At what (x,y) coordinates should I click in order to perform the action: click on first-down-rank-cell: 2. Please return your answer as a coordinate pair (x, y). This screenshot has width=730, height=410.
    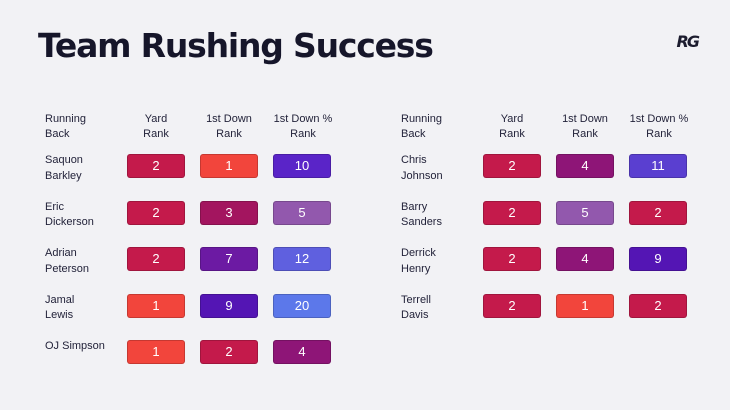
    Looking at the image, I should click on (229, 352).